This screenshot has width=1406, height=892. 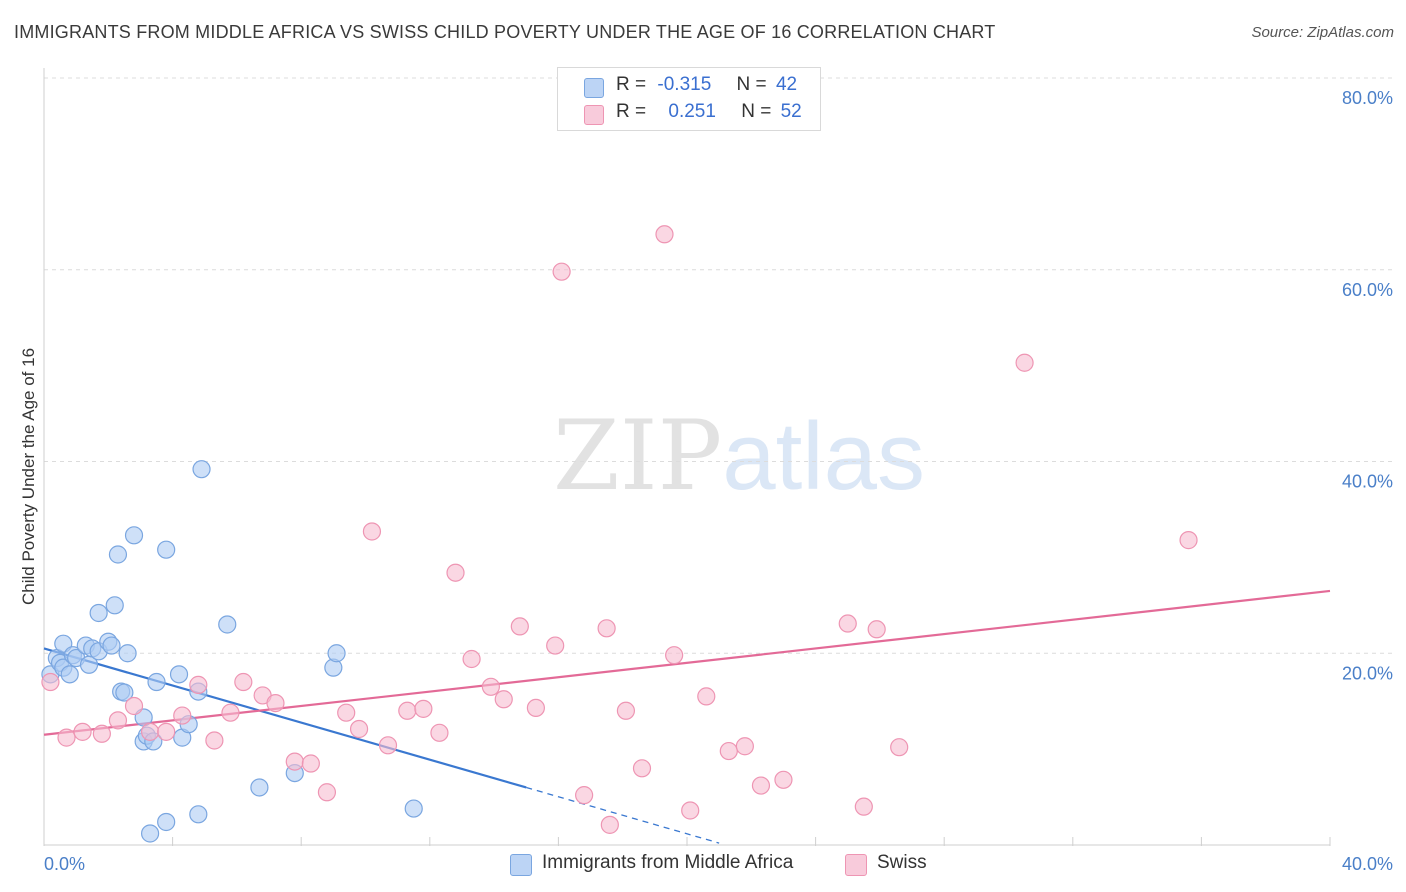 What do you see at coordinates (521, 865) in the screenshot?
I see `bottom-legend-swatch-blue` at bounding box center [521, 865].